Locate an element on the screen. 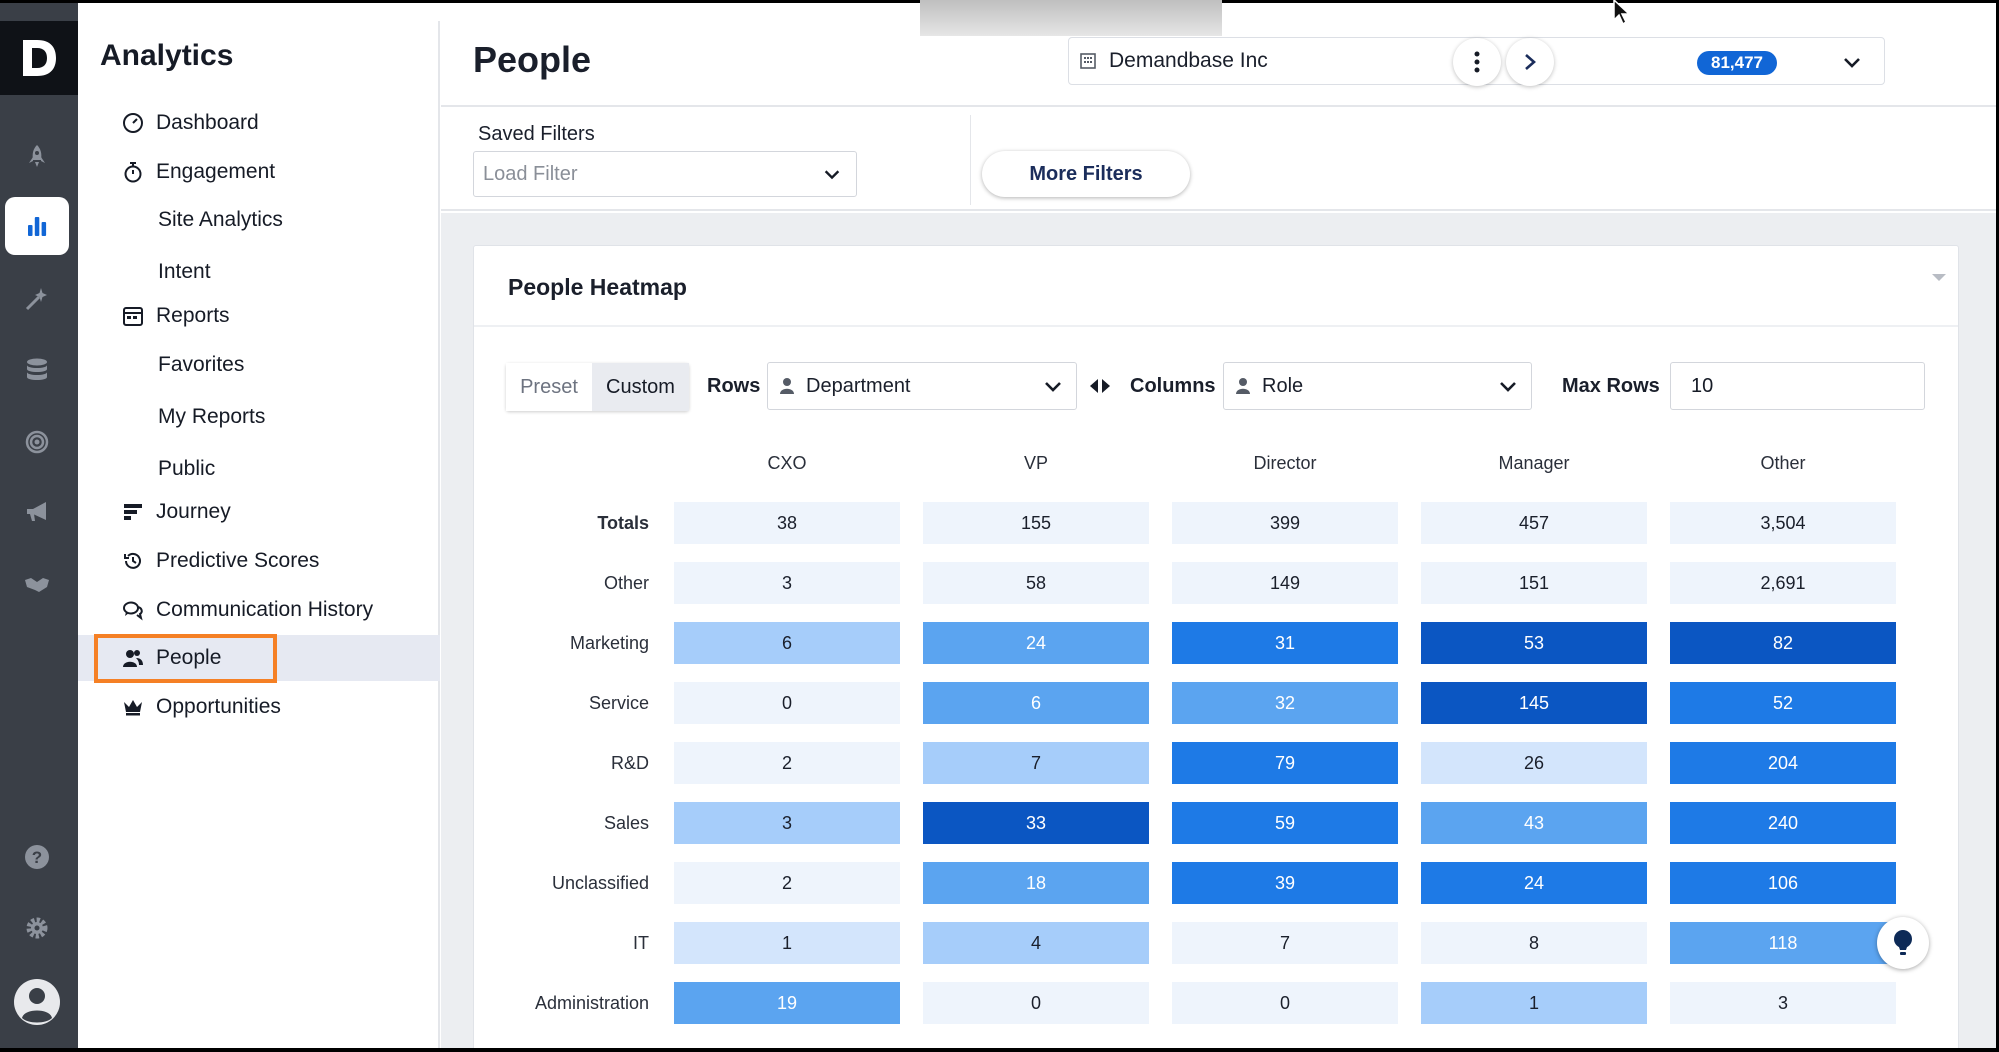 This screenshot has width=1999, height=1052. custom-tab: Custom is located at coordinates (640, 387).